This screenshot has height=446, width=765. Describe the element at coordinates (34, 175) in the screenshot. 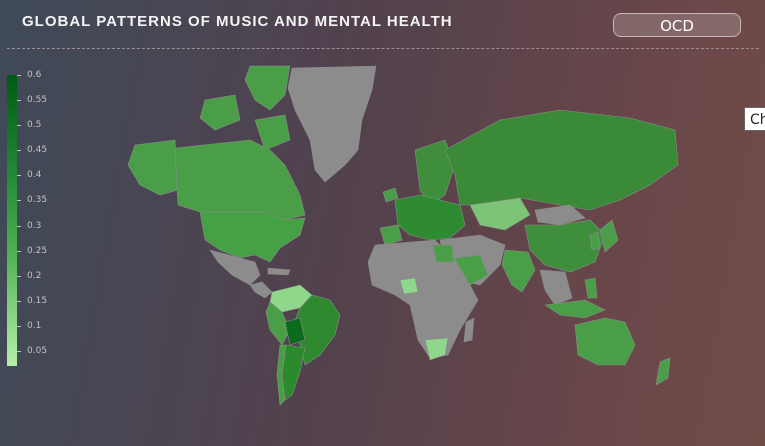

I see `colorbar-tick-label: 0.4` at that location.